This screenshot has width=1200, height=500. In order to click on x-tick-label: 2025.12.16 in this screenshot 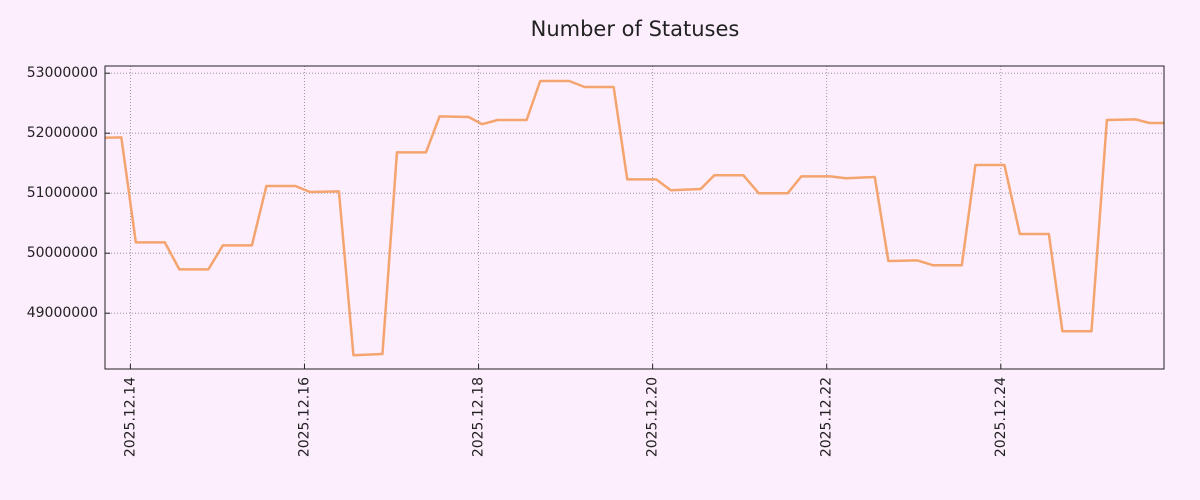, I will do `click(304, 417)`.